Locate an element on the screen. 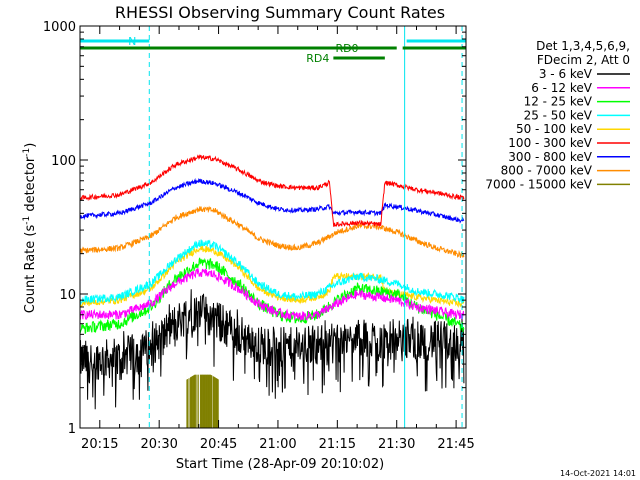 The image size is (640, 480). x-tick-label: 20:30 is located at coordinates (158, 444).